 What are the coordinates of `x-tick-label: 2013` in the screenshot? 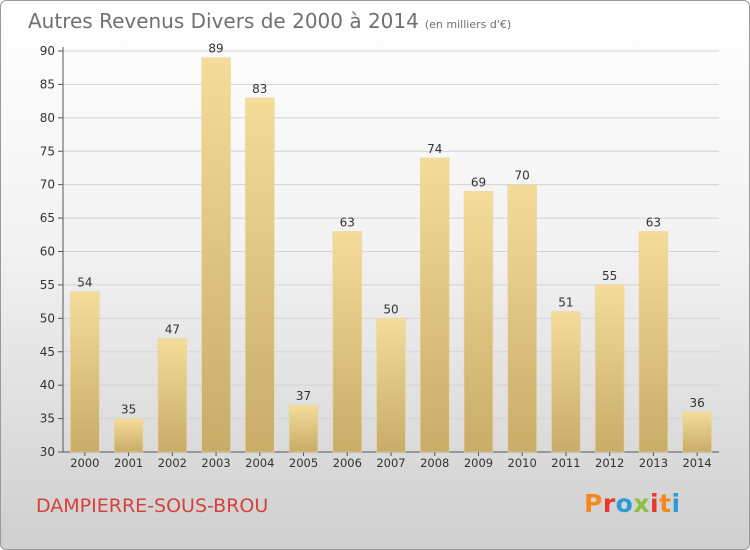 It's located at (653, 463).